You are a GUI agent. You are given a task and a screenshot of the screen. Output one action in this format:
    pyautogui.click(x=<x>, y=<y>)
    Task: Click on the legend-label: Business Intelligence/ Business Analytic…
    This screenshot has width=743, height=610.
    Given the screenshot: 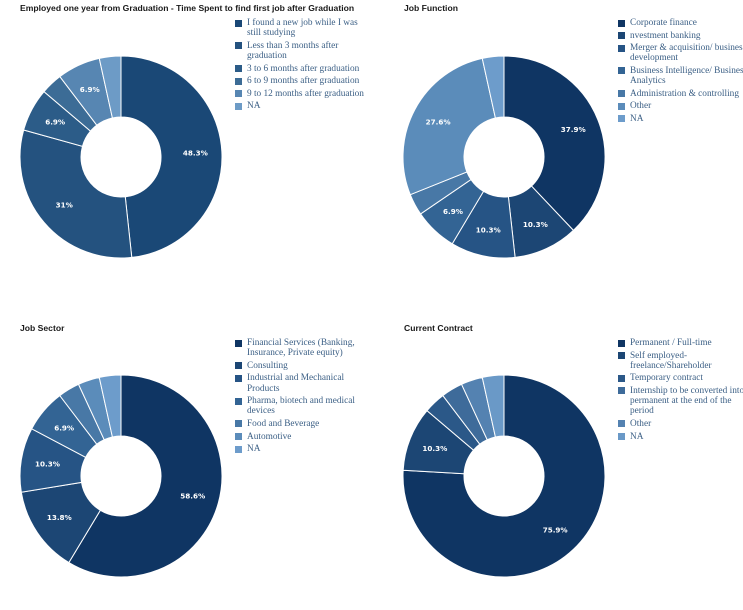 What is the action you would take?
    pyautogui.click(x=686, y=76)
    